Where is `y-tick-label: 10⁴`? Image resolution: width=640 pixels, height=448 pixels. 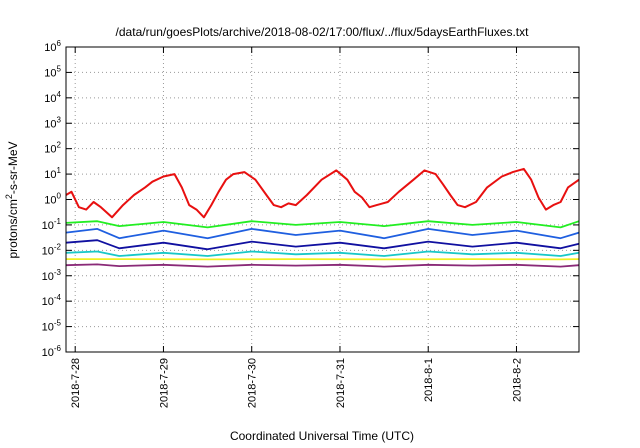 y-tick-label: 10⁴ is located at coordinates (52, 97).